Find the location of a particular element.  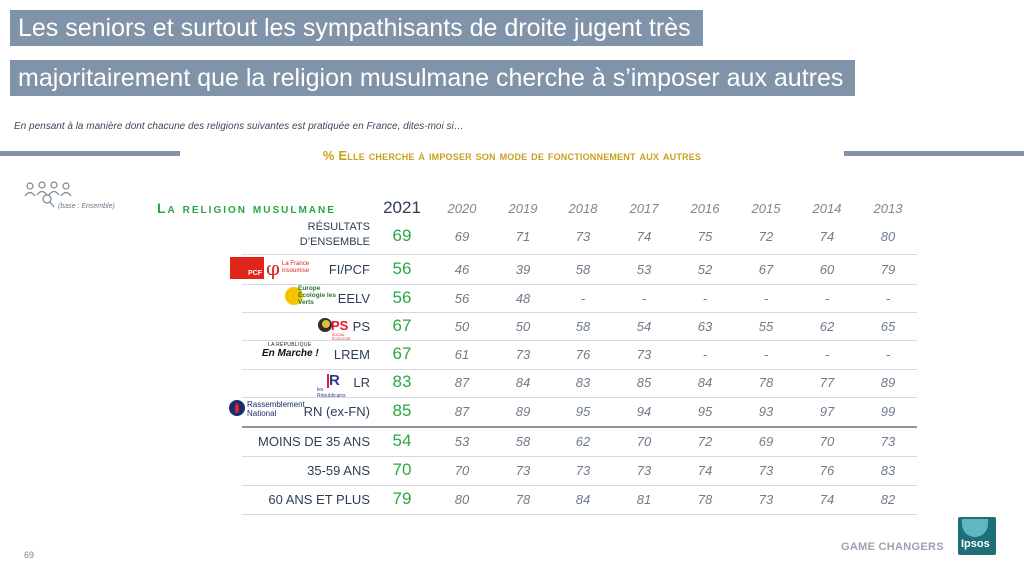

lfi-logo-text: La France insoumise is located at coordinates (296, 267).